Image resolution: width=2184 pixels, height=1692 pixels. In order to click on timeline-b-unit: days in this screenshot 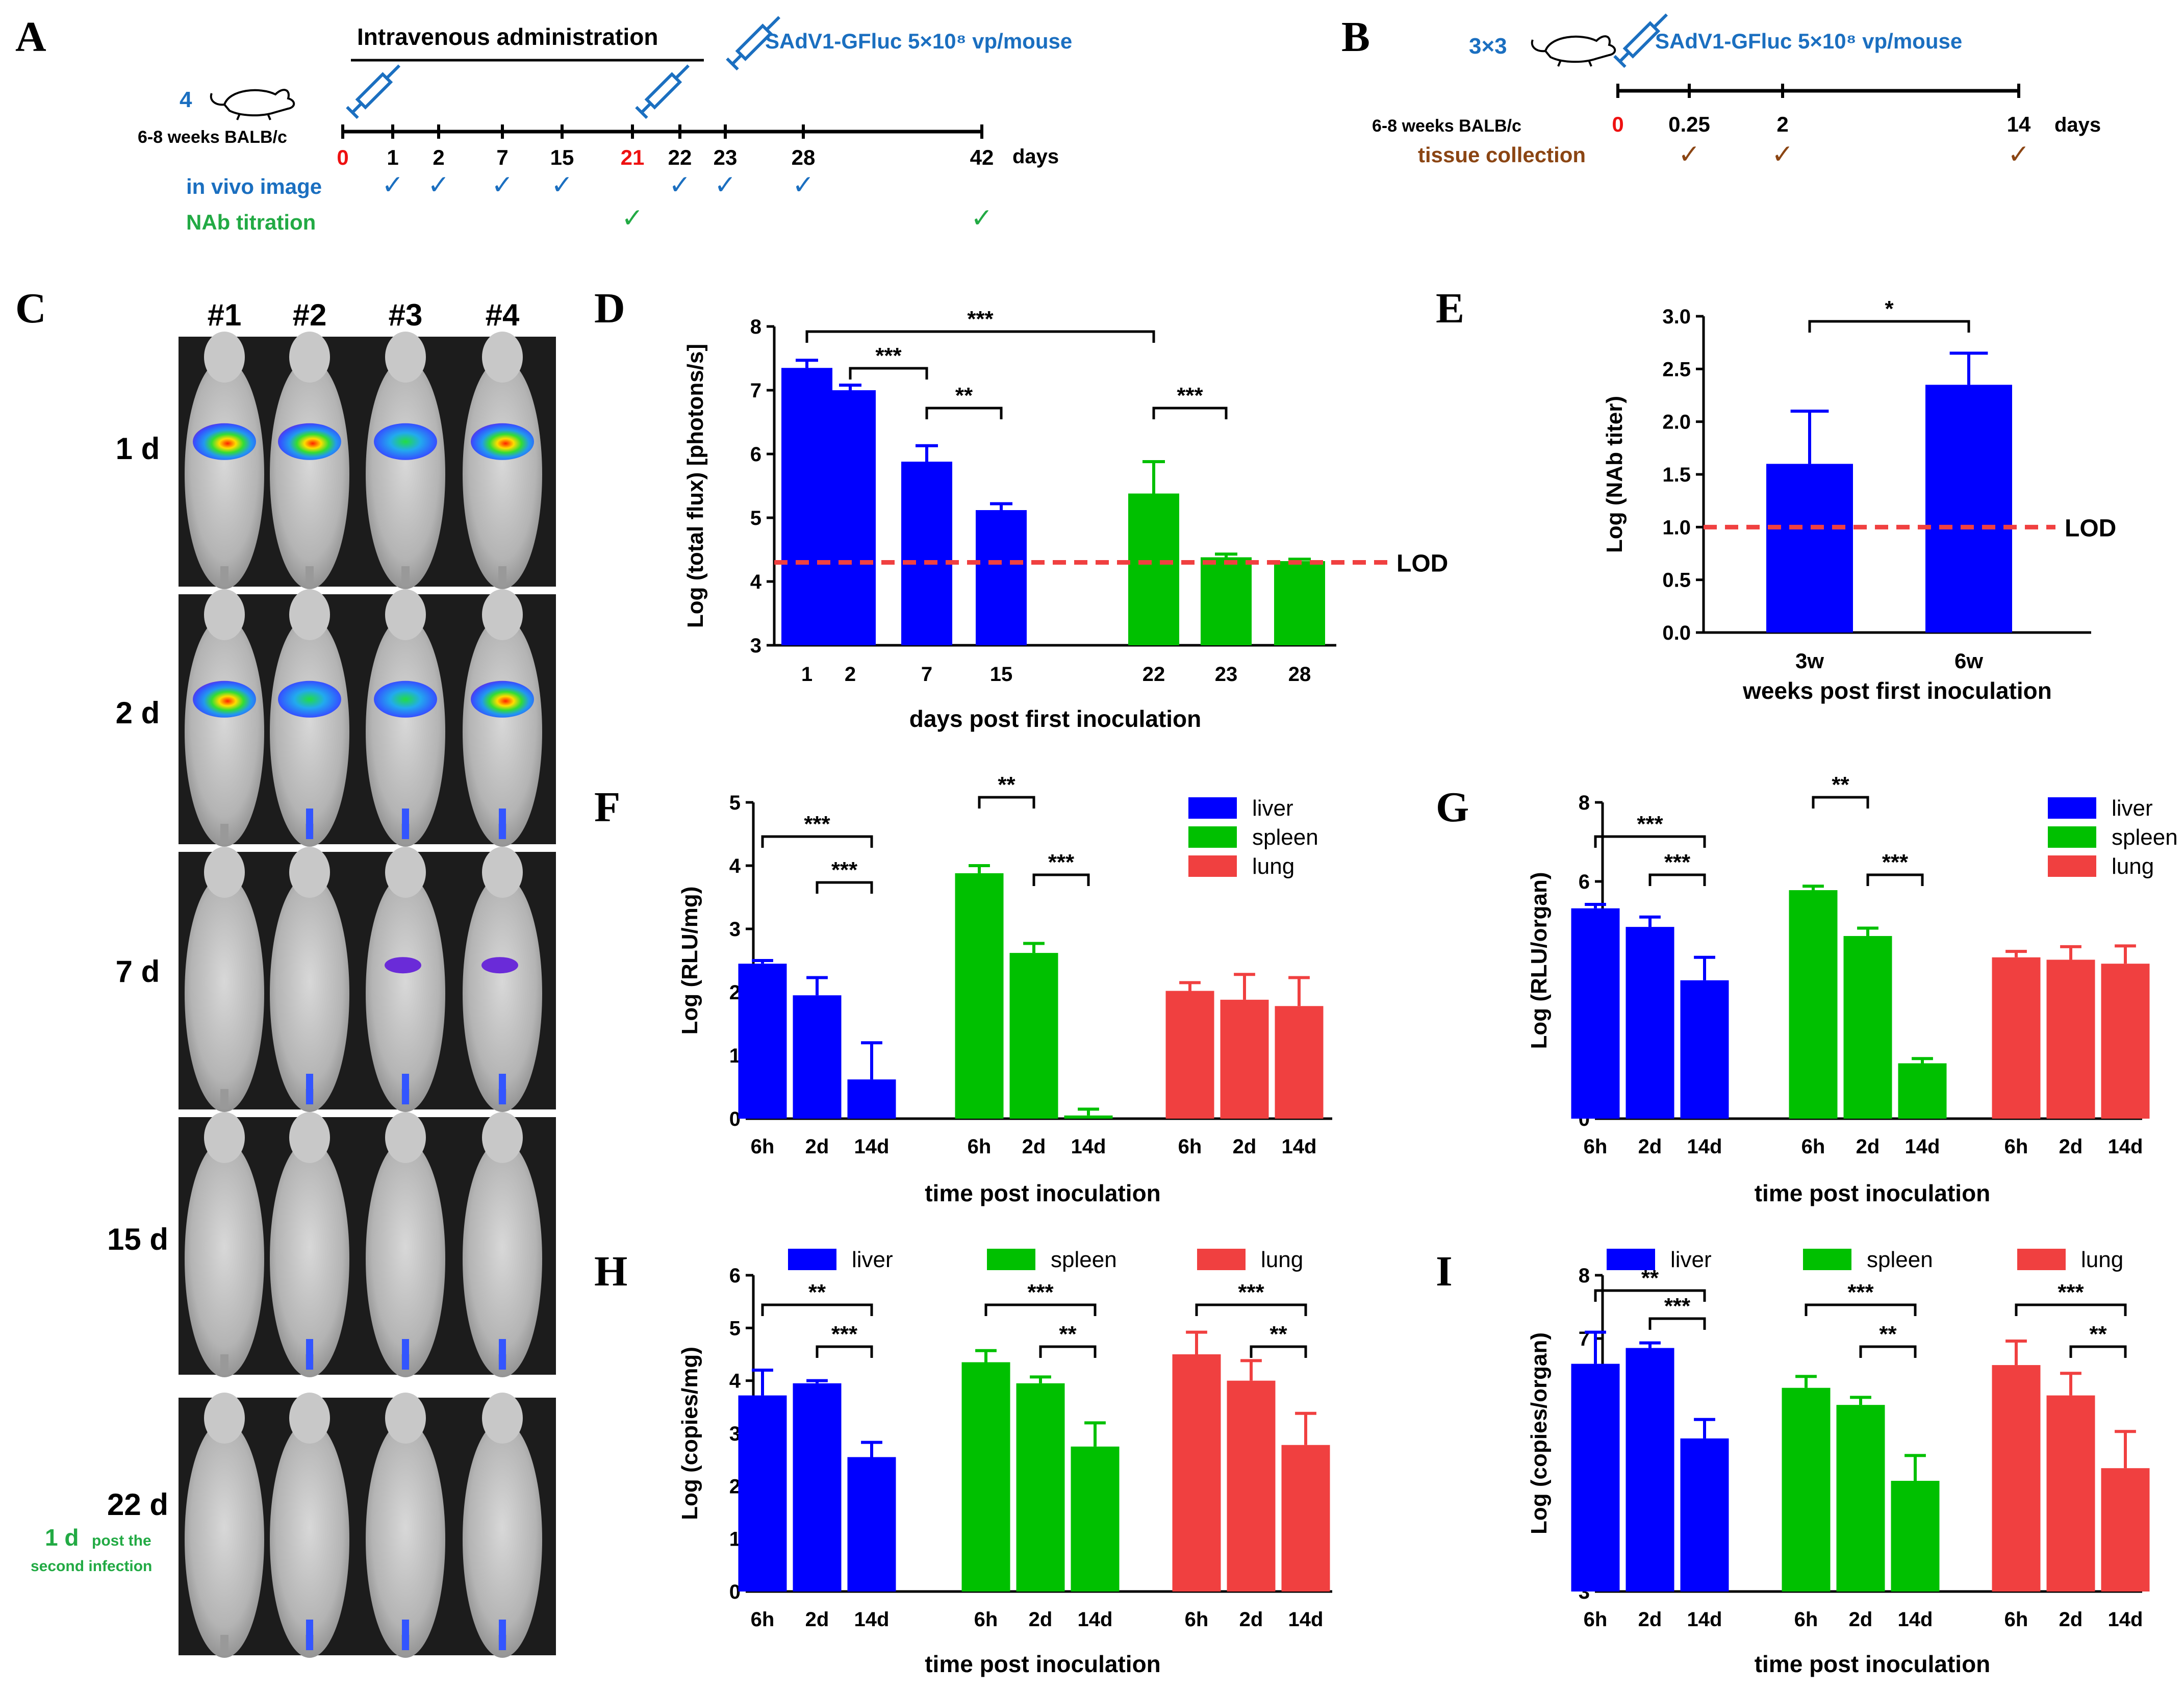, I will do `click(2077, 125)`.